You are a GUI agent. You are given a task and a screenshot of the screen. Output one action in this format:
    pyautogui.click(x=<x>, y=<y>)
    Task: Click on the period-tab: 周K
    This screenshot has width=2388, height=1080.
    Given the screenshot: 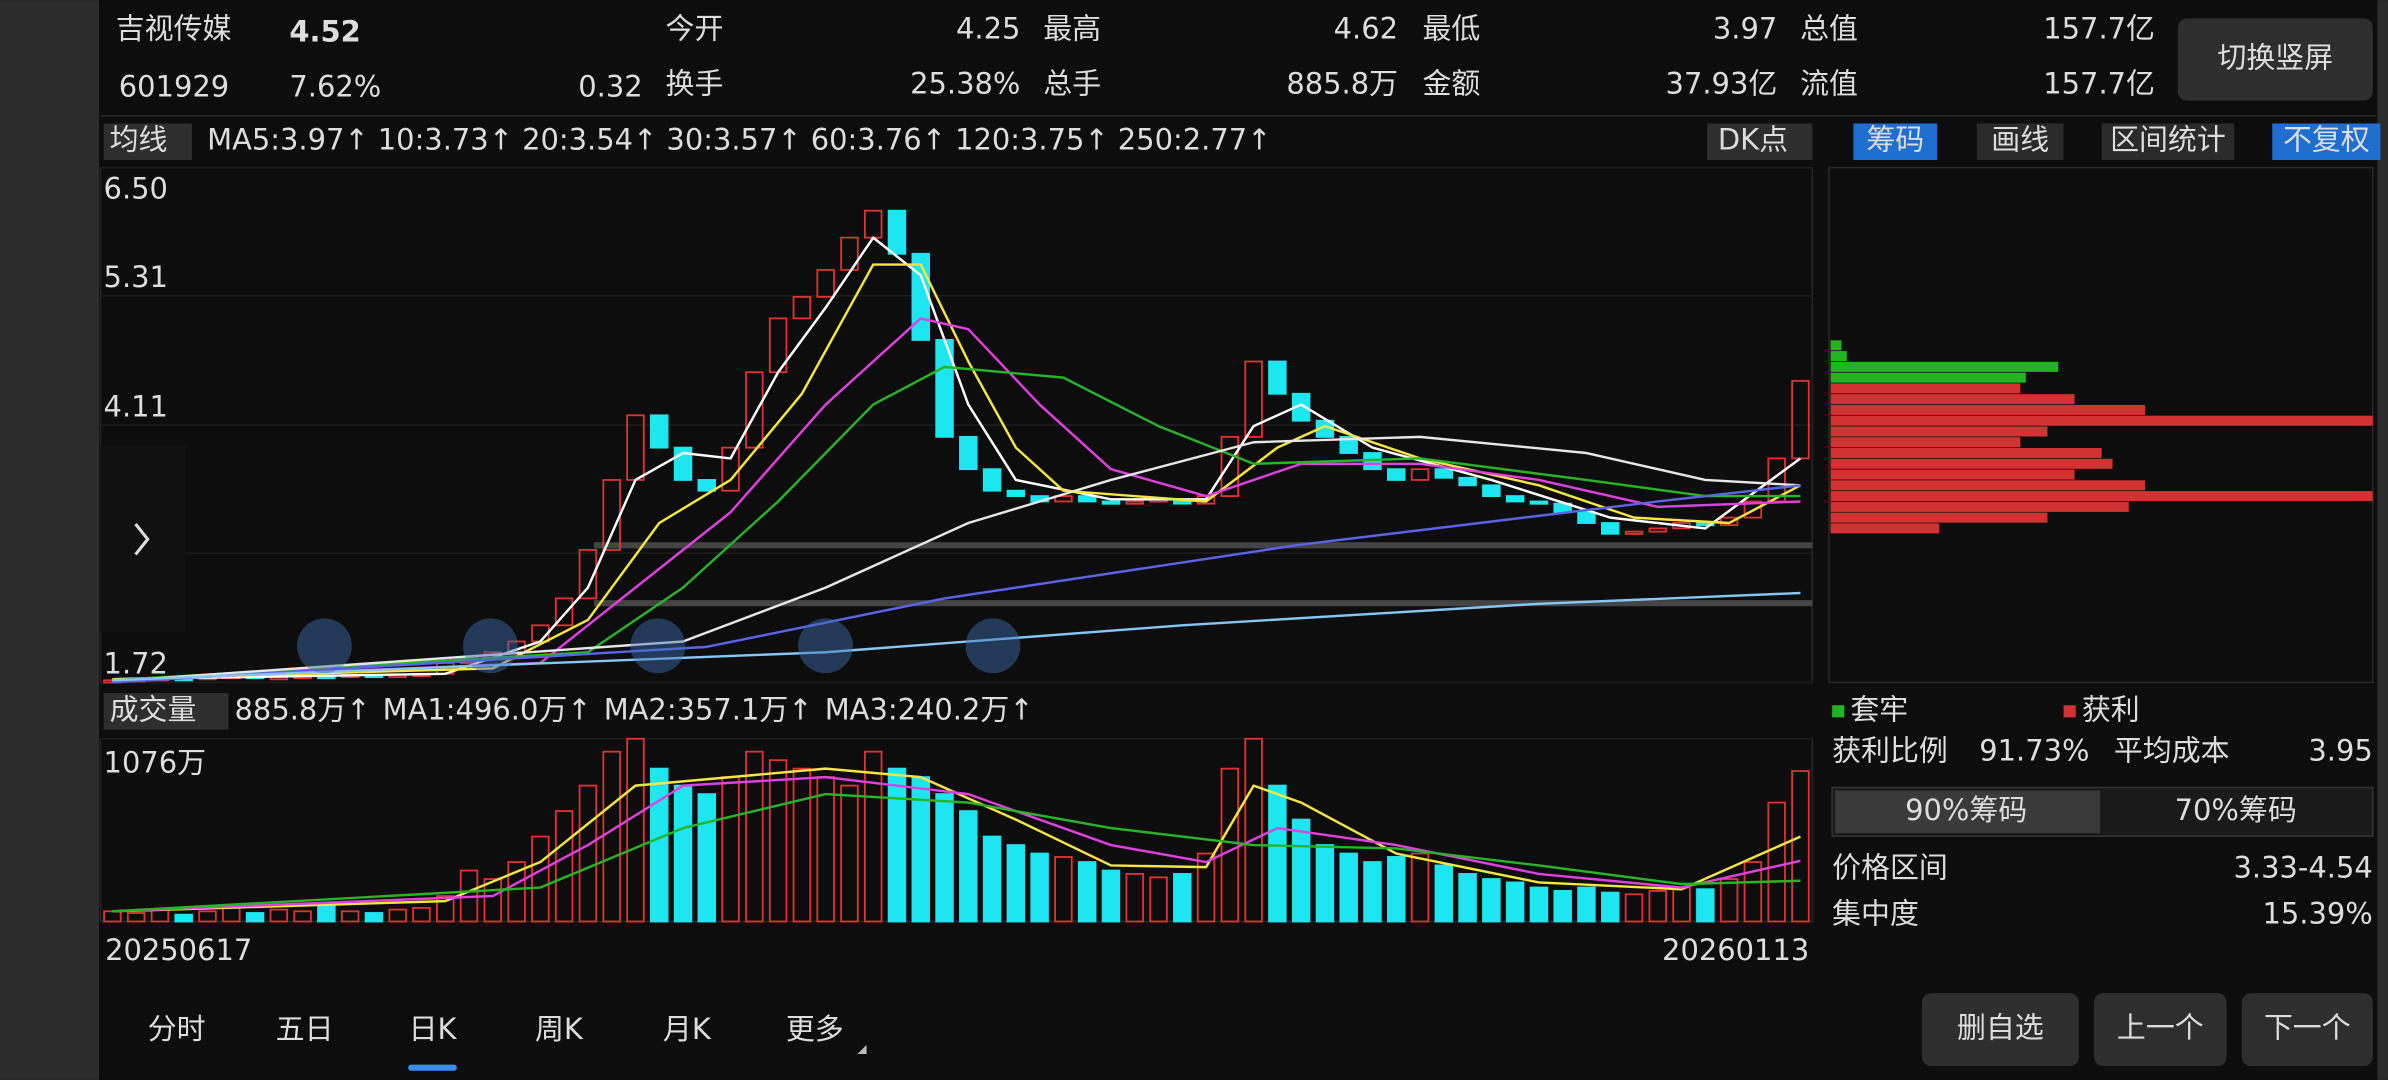 What is the action you would take?
    pyautogui.click(x=559, y=1029)
    